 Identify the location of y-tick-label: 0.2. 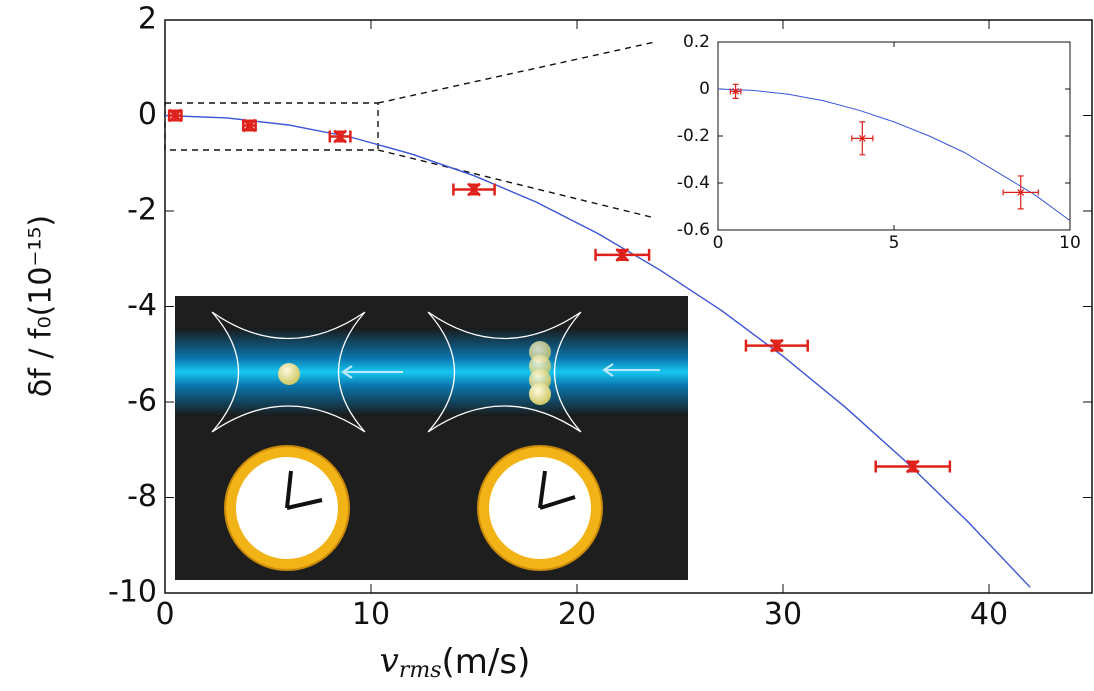
(696, 42).